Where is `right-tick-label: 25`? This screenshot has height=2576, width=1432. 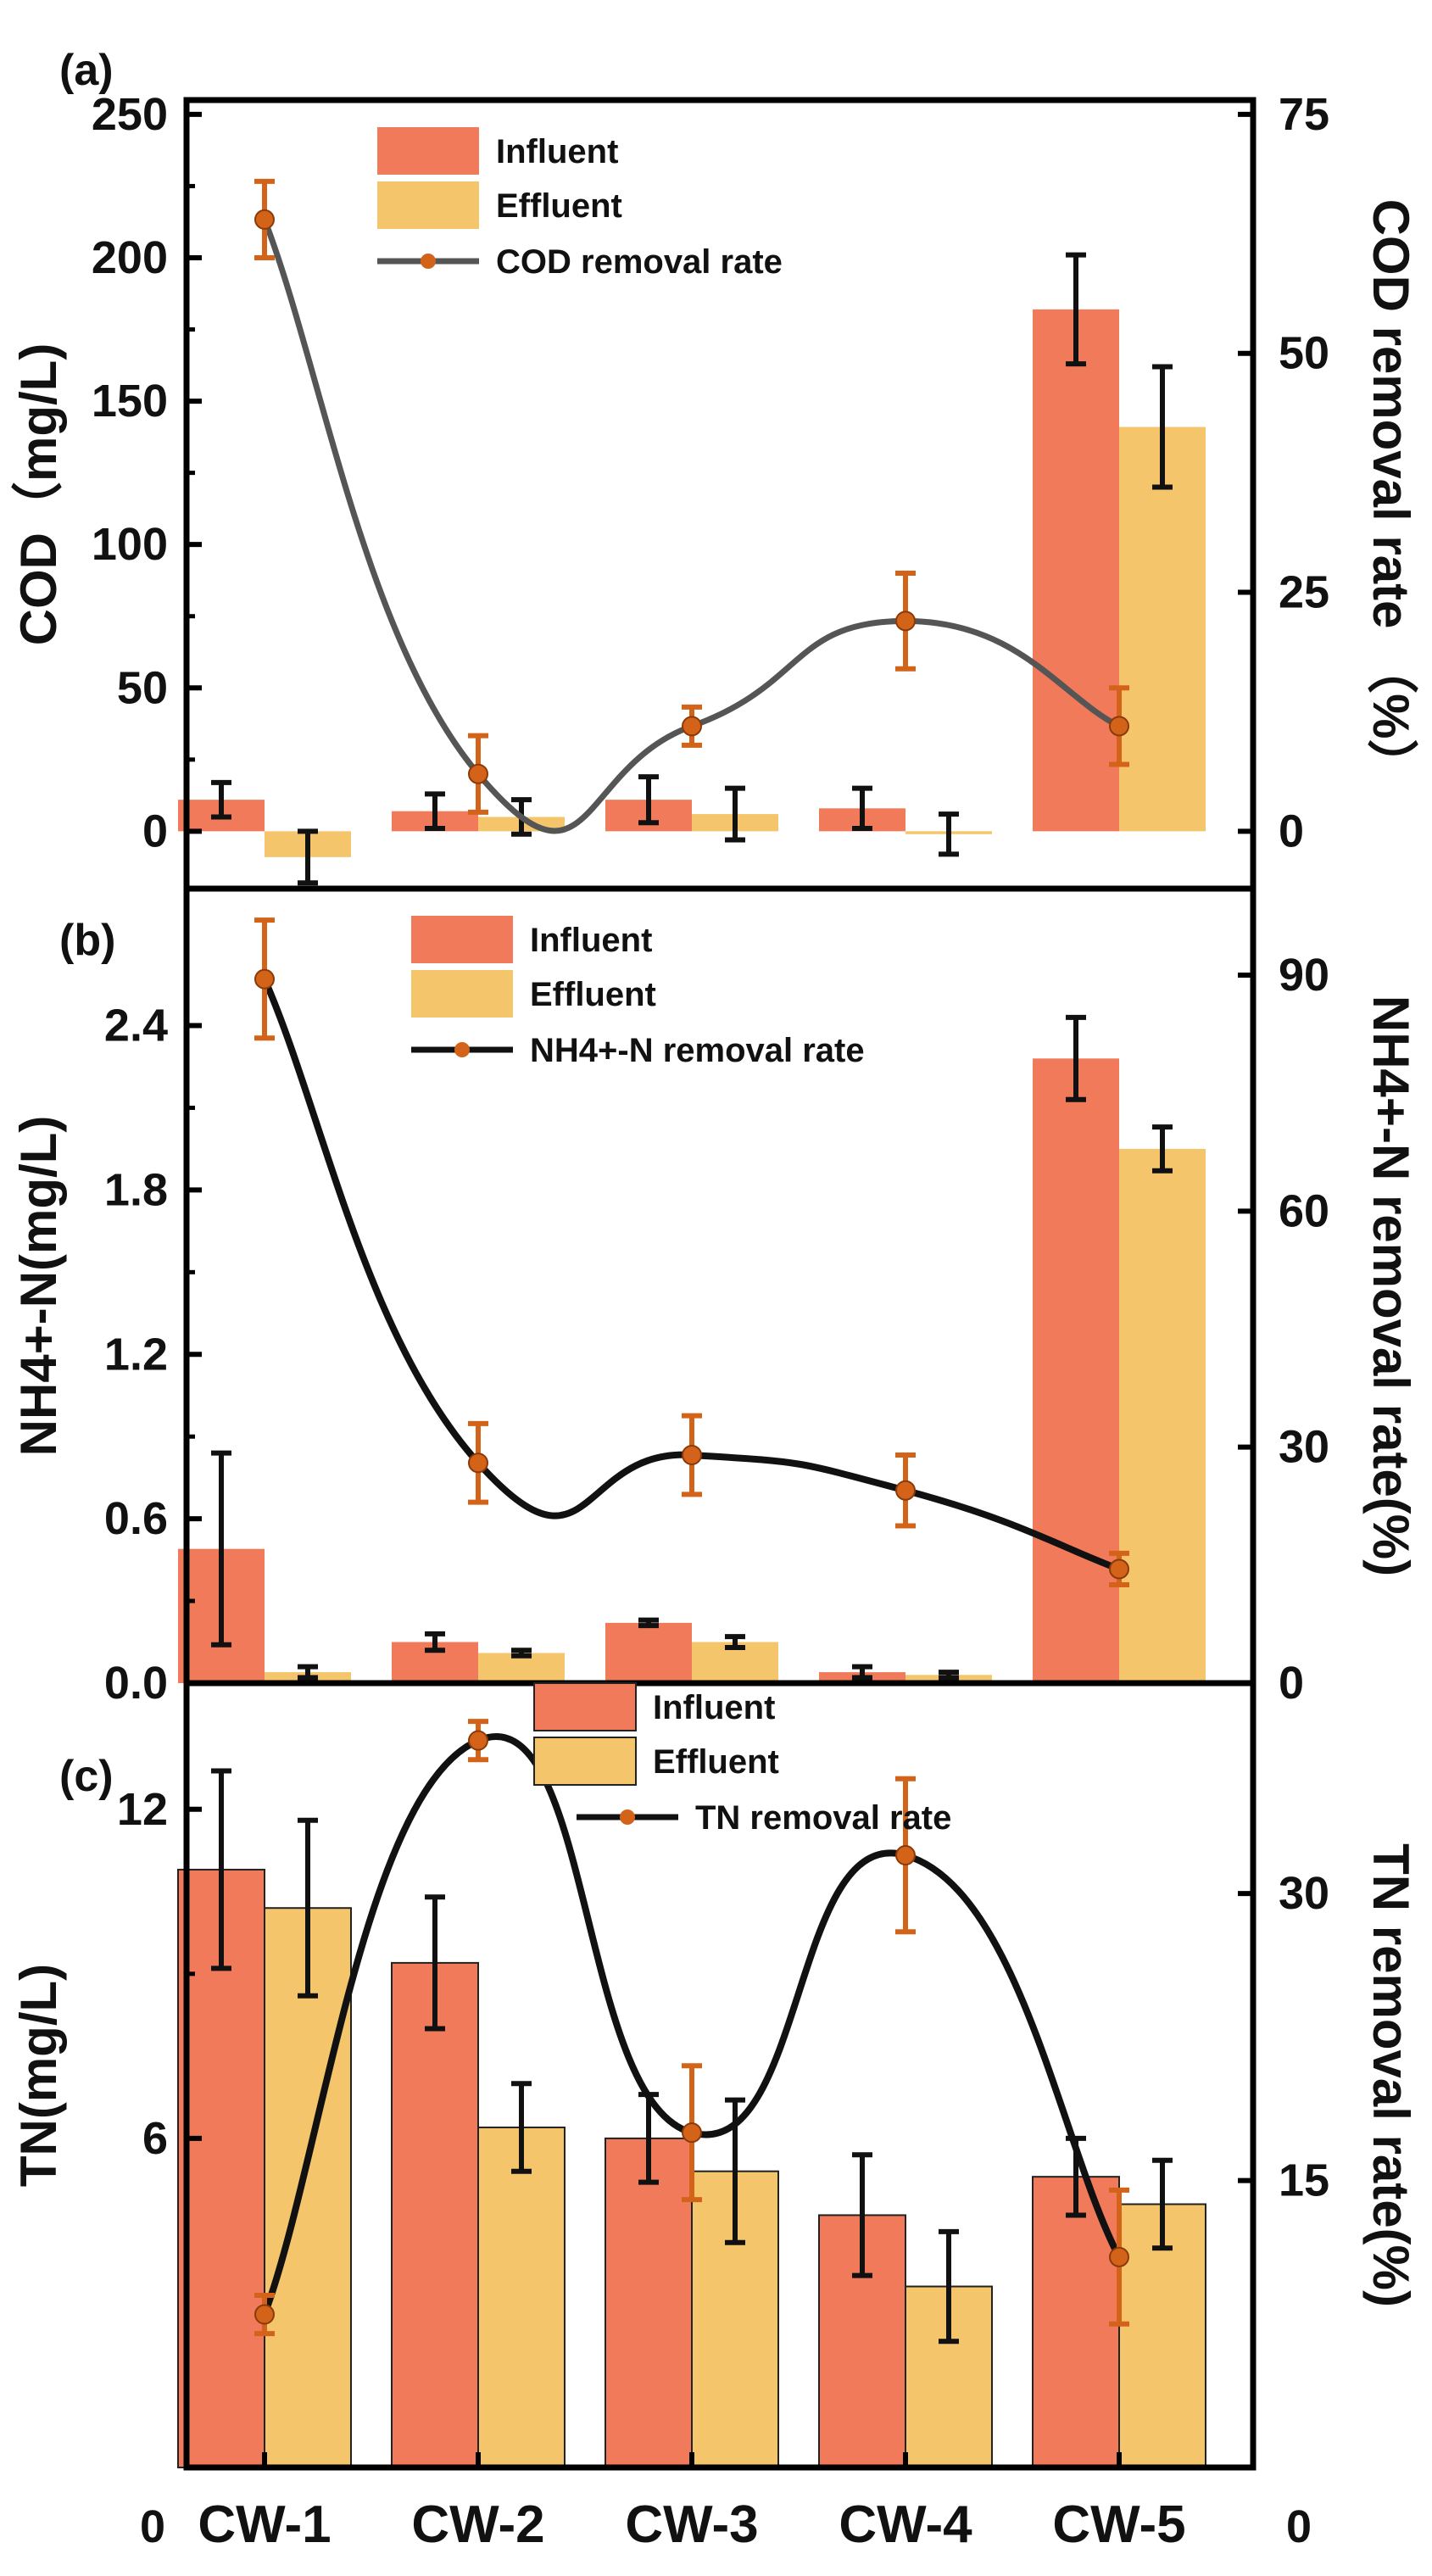 right-tick-label: 25 is located at coordinates (1304, 592).